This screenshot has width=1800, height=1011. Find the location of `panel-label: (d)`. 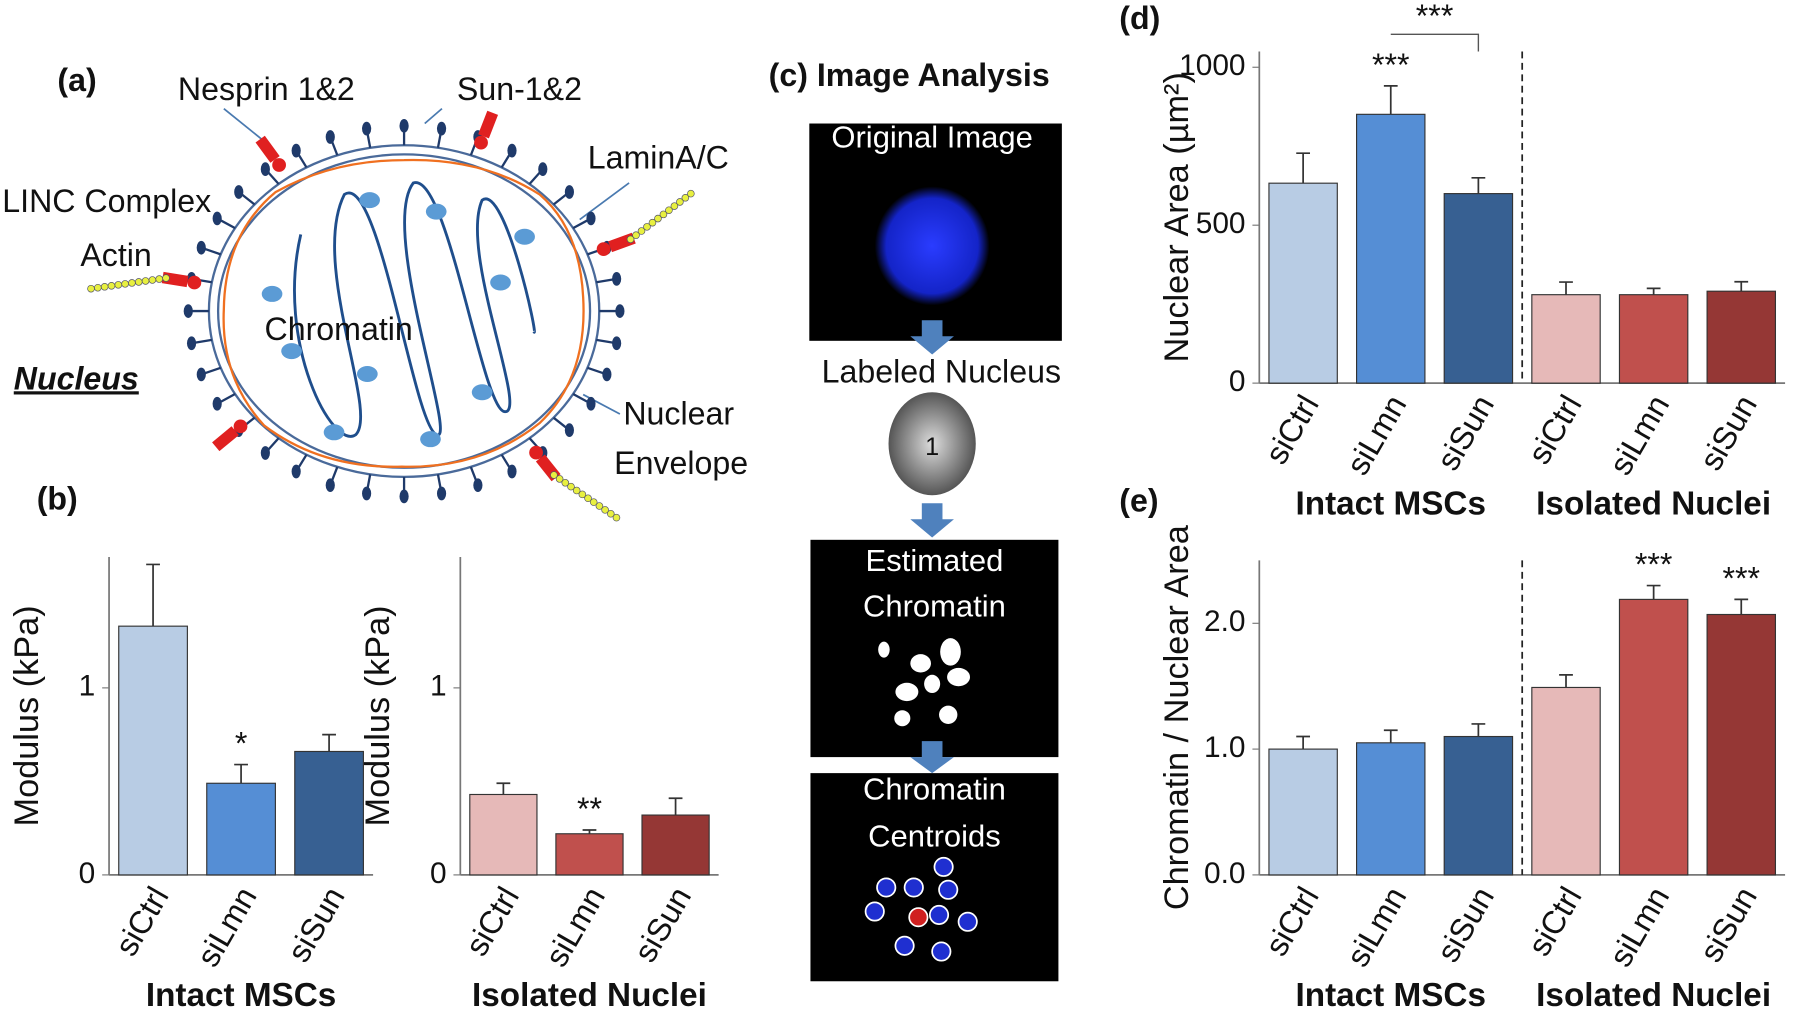

panel-label: (d) is located at coordinates (1139, 18).